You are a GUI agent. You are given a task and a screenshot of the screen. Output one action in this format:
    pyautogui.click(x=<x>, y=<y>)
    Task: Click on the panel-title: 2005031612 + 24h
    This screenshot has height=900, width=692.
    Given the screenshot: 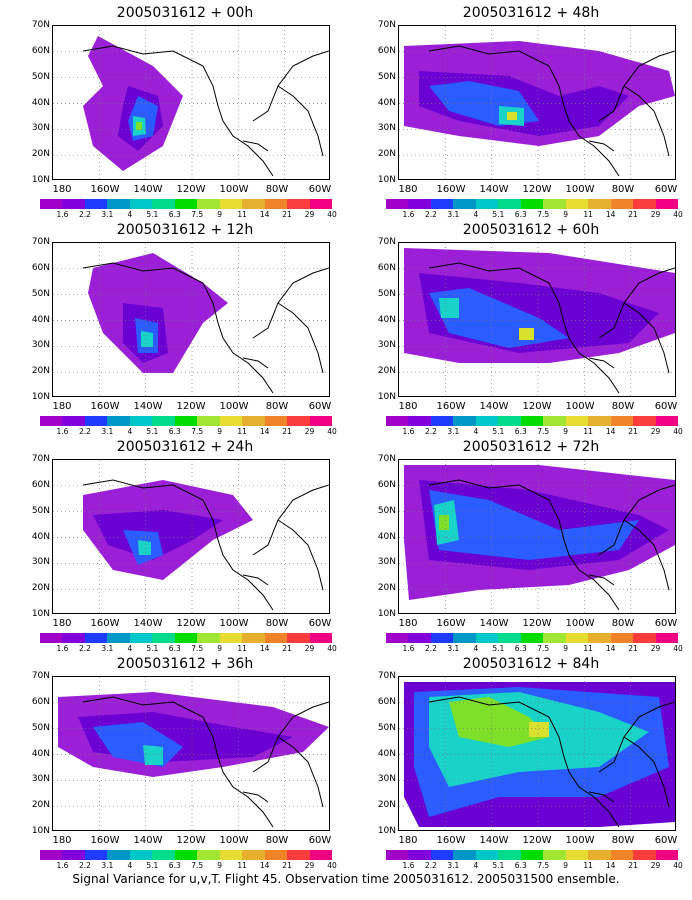 What is the action you would take?
    pyautogui.click(x=185, y=447)
    